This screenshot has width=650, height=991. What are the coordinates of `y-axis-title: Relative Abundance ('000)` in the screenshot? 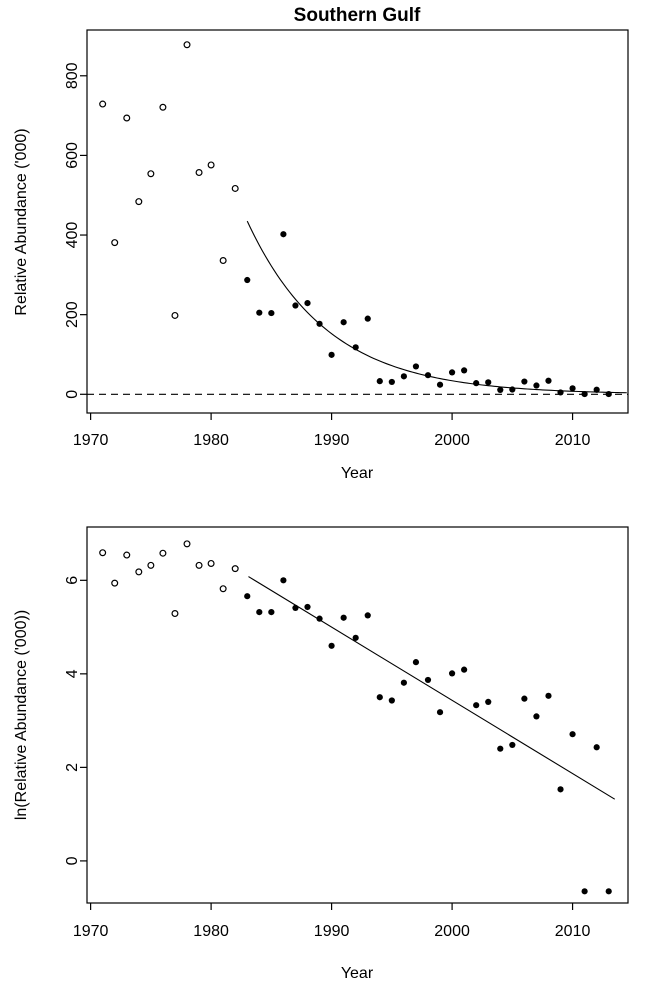 It's located at (21, 221).